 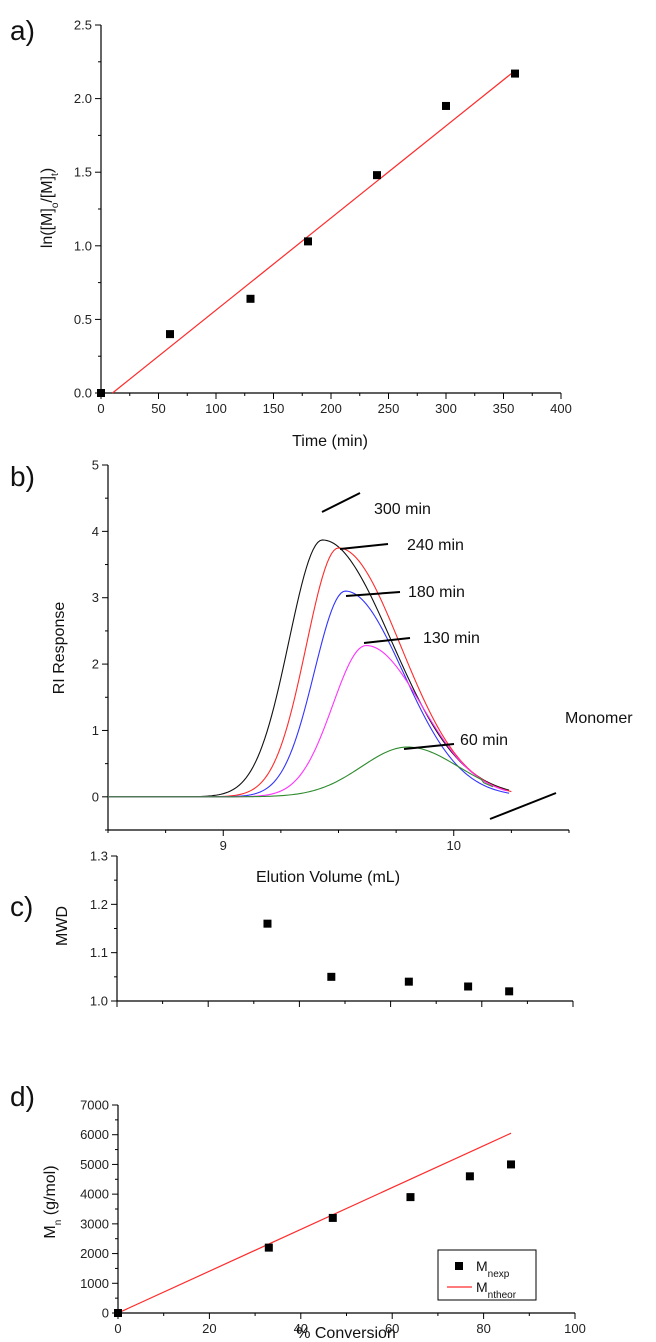 What do you see at coordinates (94, 1223) in the screenshot?
I see `chart-d-ytick-label: 3000` at bounding box center [94, 1223].